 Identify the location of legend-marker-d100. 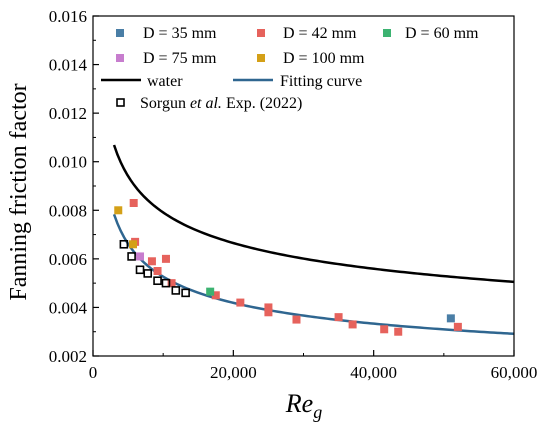
(261, 58).